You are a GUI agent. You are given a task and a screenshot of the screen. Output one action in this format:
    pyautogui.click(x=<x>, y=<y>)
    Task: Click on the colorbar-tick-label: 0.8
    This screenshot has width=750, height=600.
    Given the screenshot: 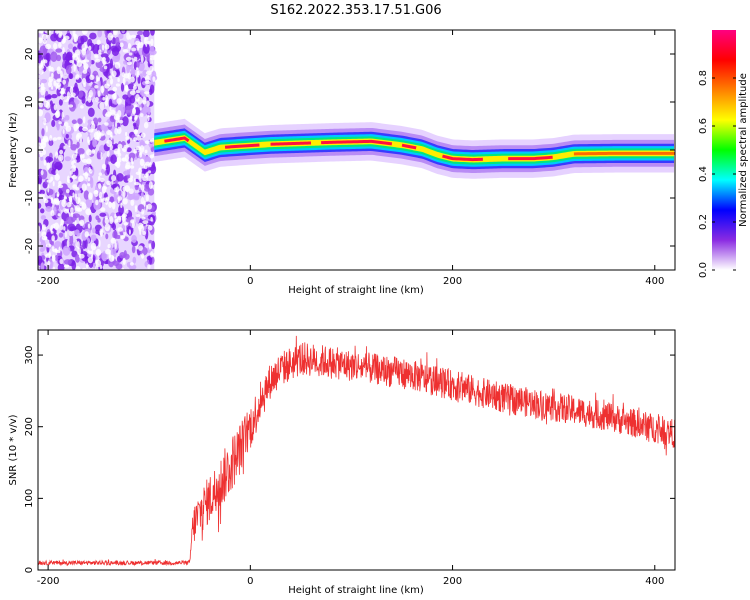 What is the action you would take?
    pyautogui.click(x=703, y=78)
    